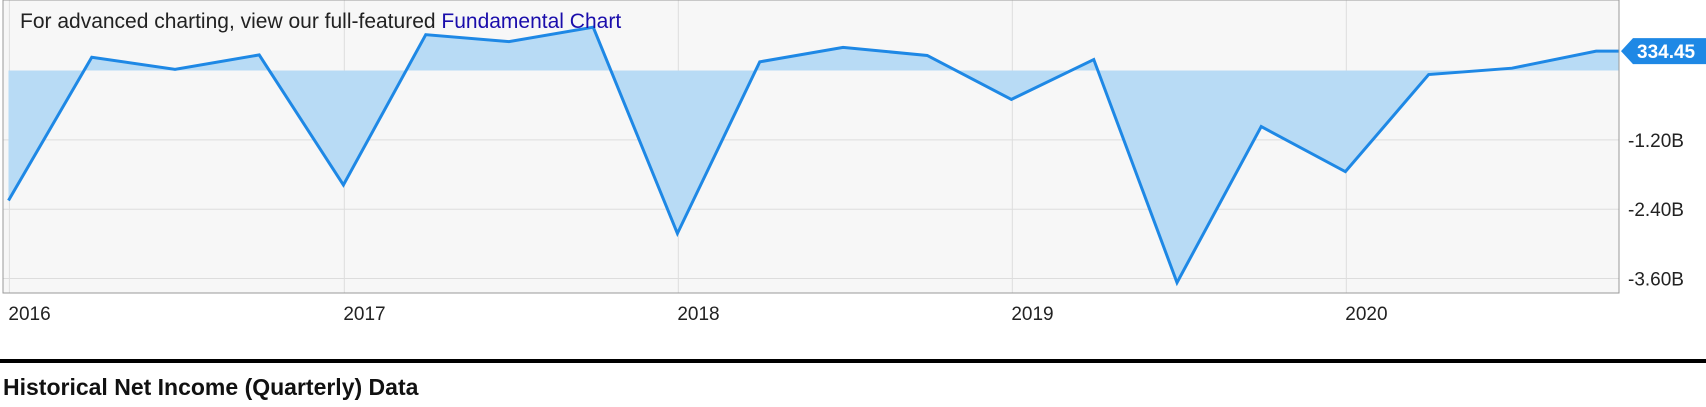 The height and width of the screenshot is (407, 1706). I want to click on x-tick-label: 2017, so click(364, 314).